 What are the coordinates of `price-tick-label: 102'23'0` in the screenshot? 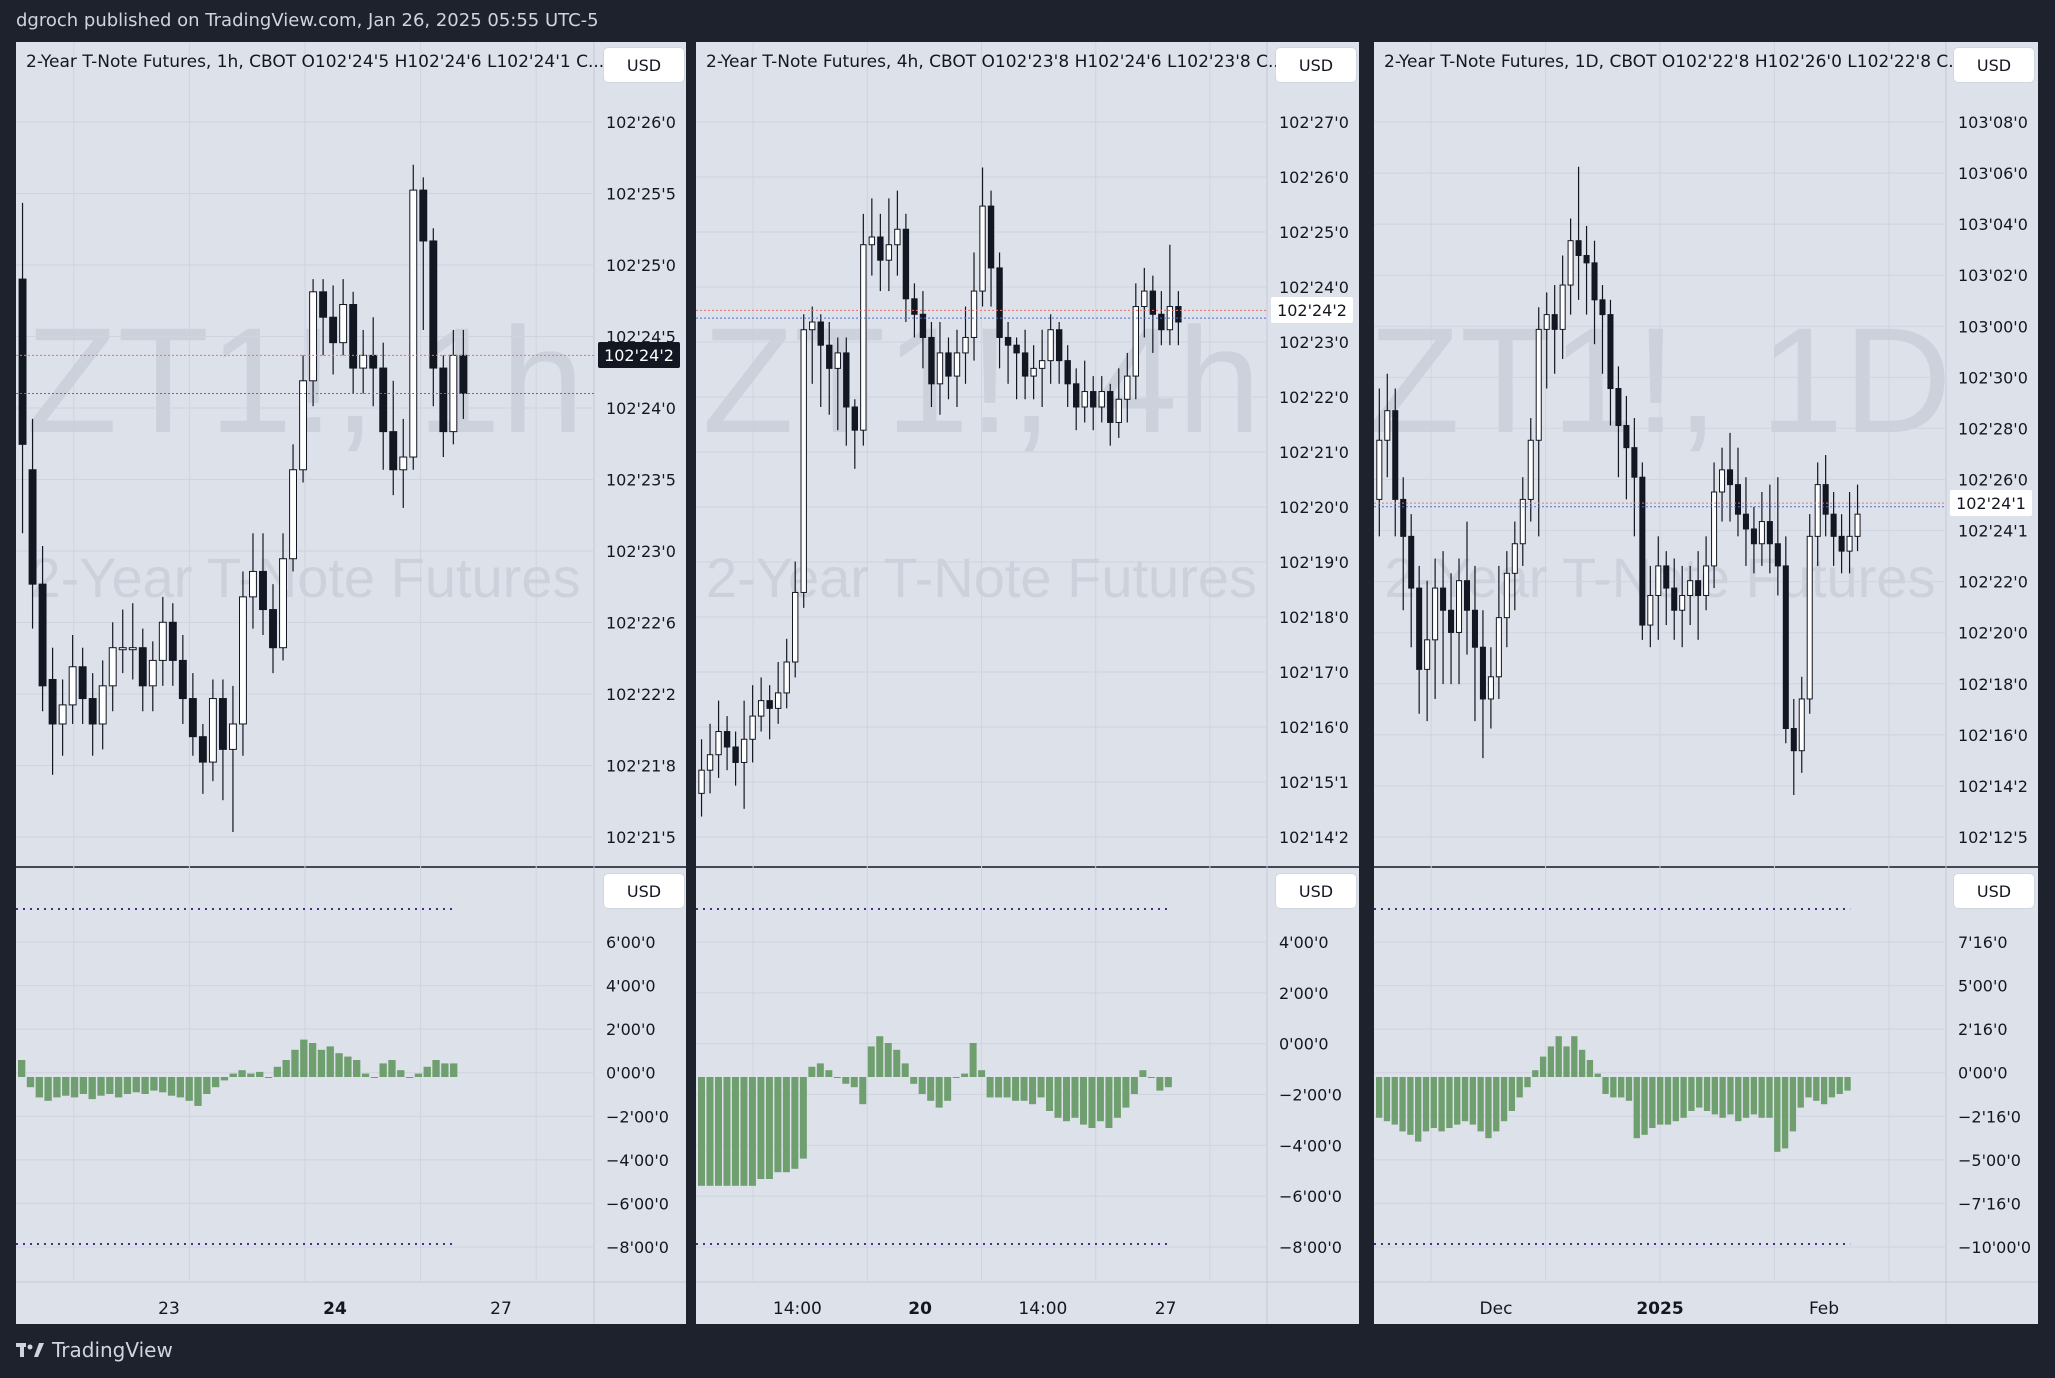 It's located at (641, 551).